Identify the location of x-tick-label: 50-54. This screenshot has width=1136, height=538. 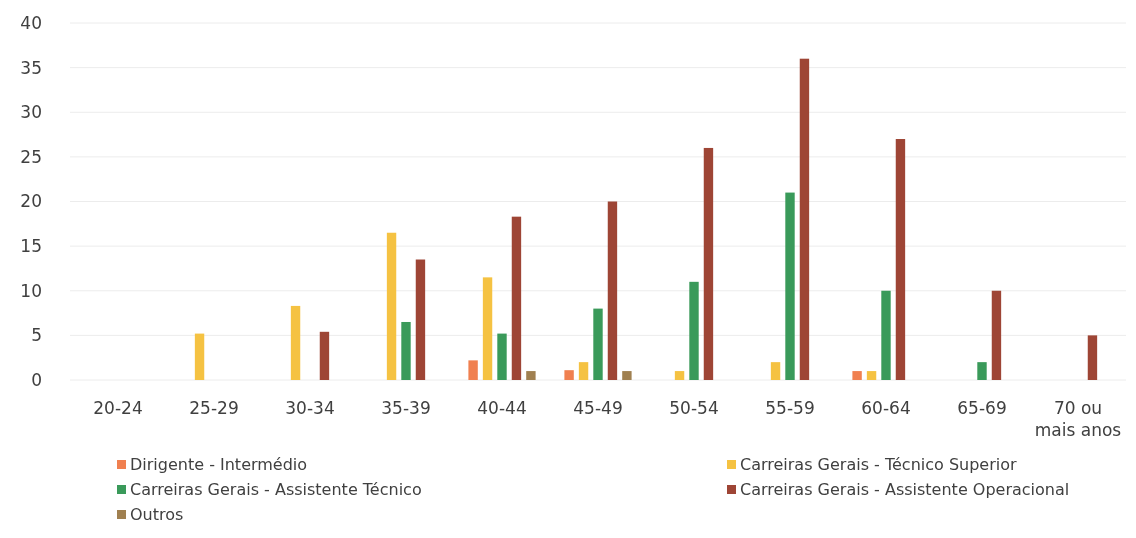
(694, 408).